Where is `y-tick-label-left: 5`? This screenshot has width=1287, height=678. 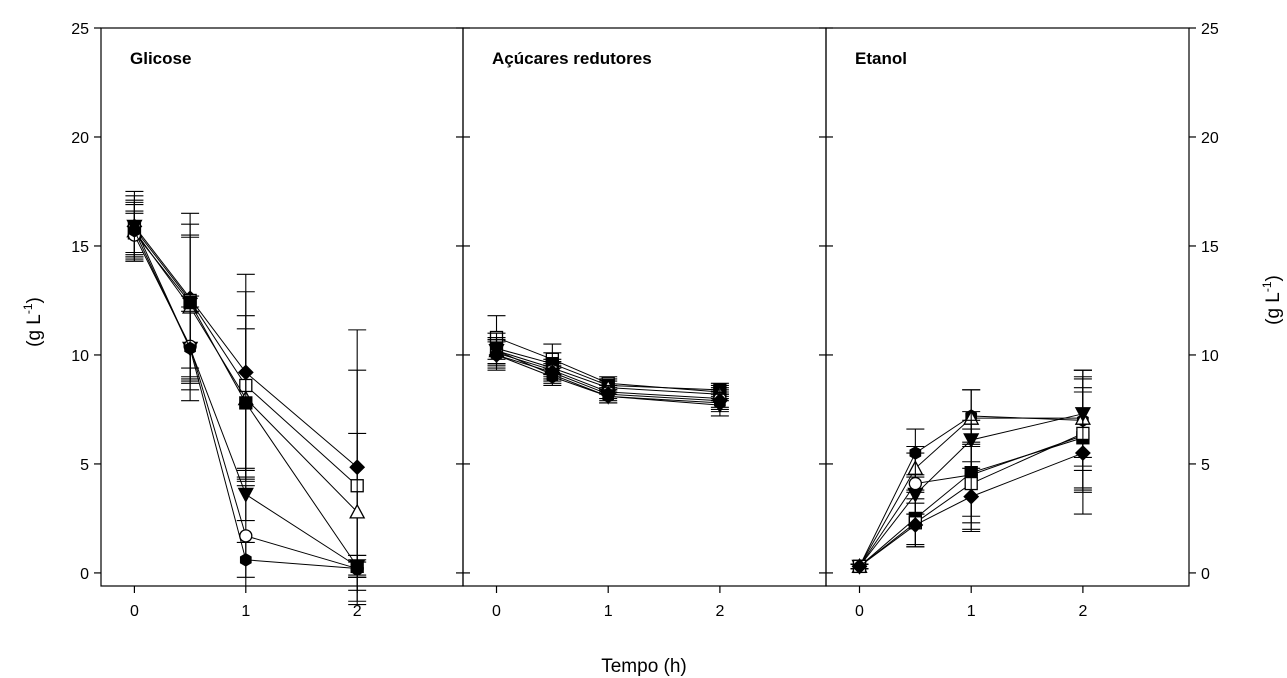 y-tick-label-left: 5 is located at coordinates (84, 465).